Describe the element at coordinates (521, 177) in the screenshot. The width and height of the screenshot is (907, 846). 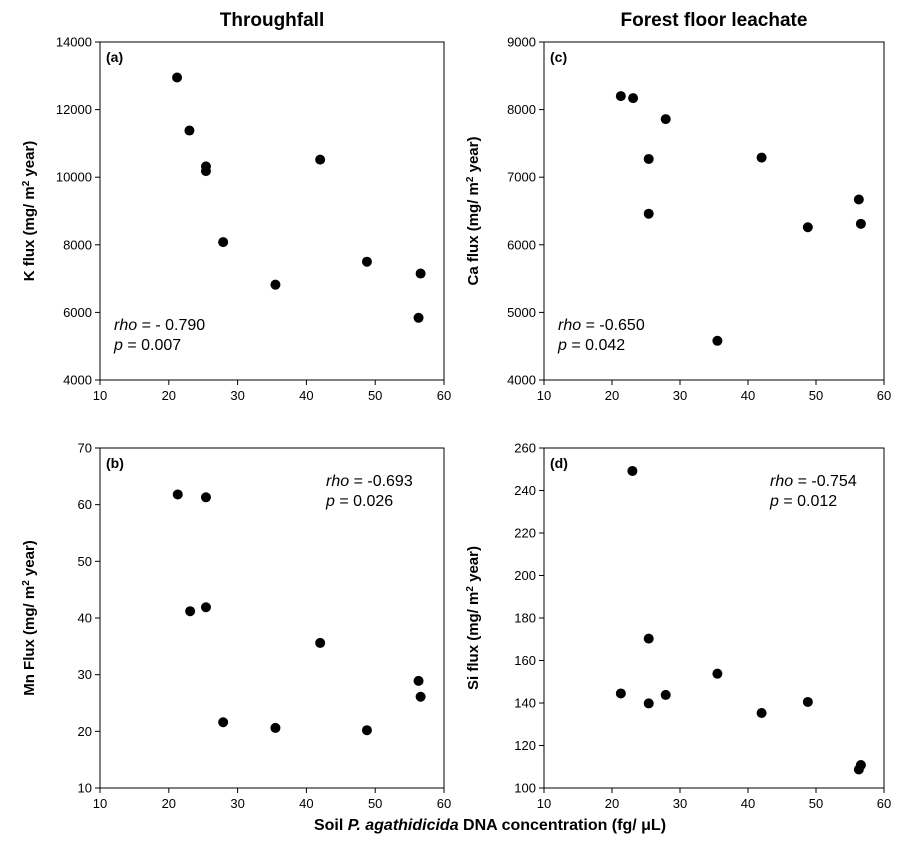
I see `y-tick-label: 7000` at that location.